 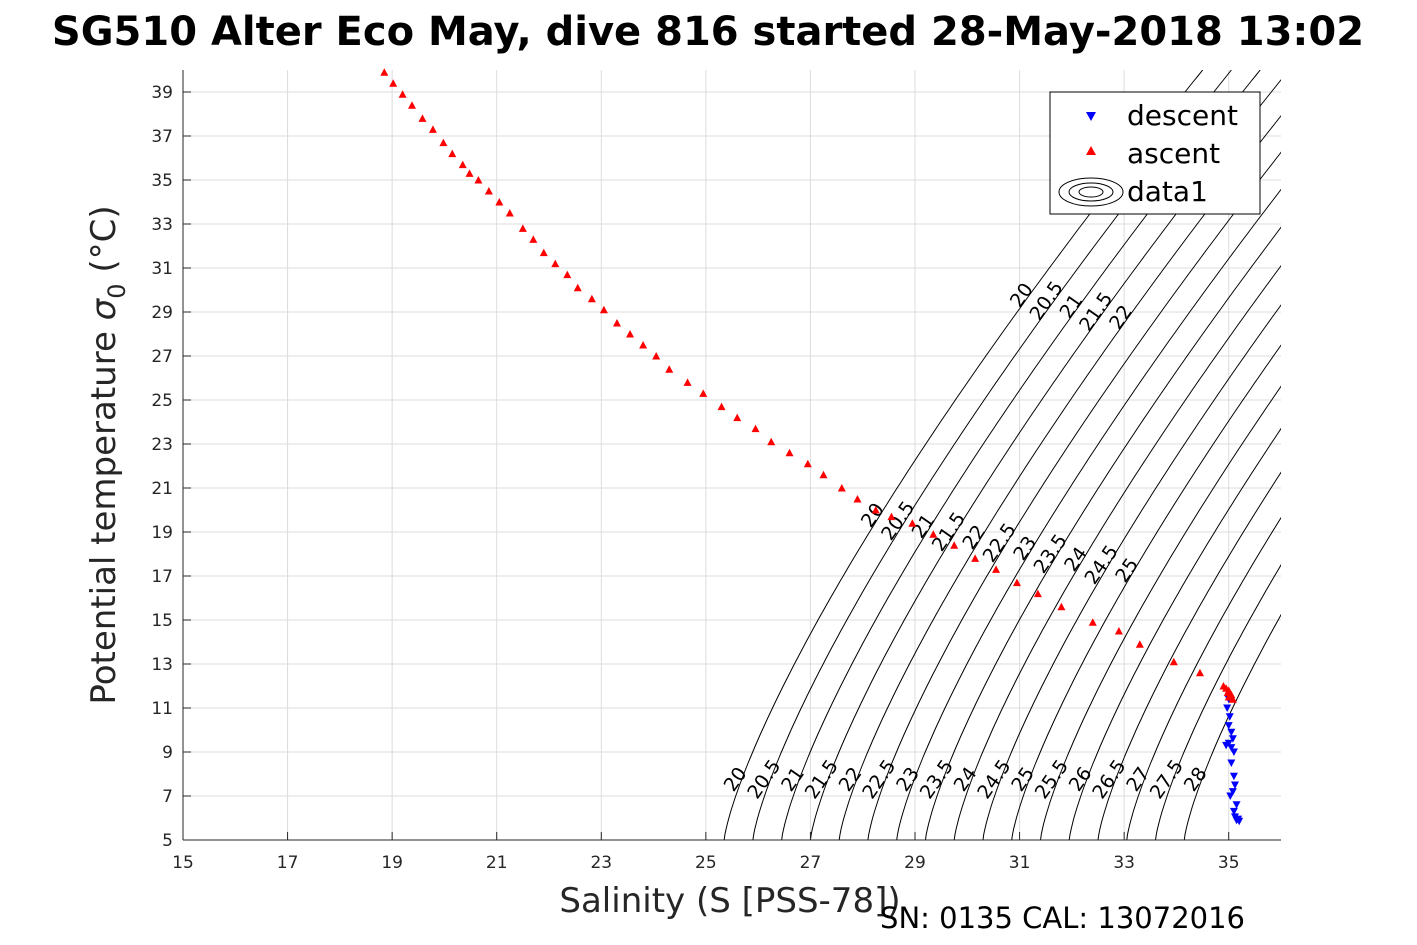 What do you see at coordinates (162, 577) in the screenshot?
I see `y-tick-label: 17` at bounding box center [162, 577].